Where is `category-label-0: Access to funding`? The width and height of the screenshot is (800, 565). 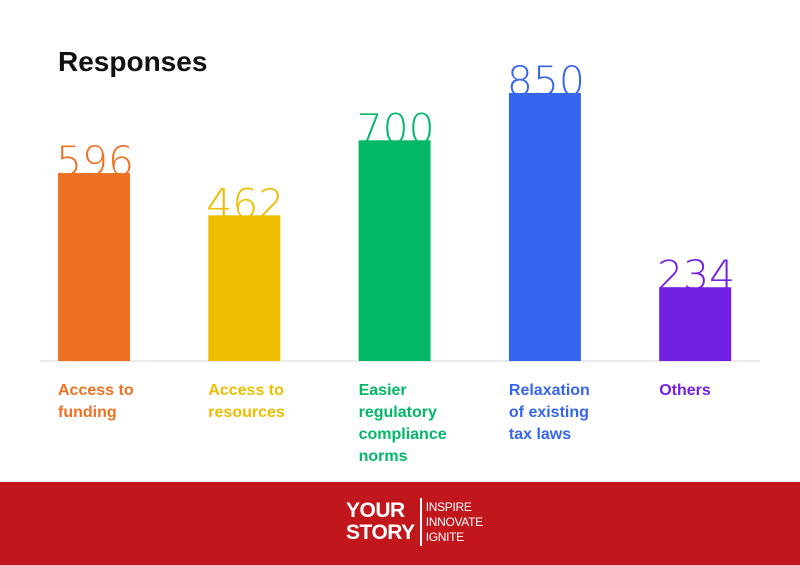 category-label-0: Access to funding is located at coordinates (120, 402).